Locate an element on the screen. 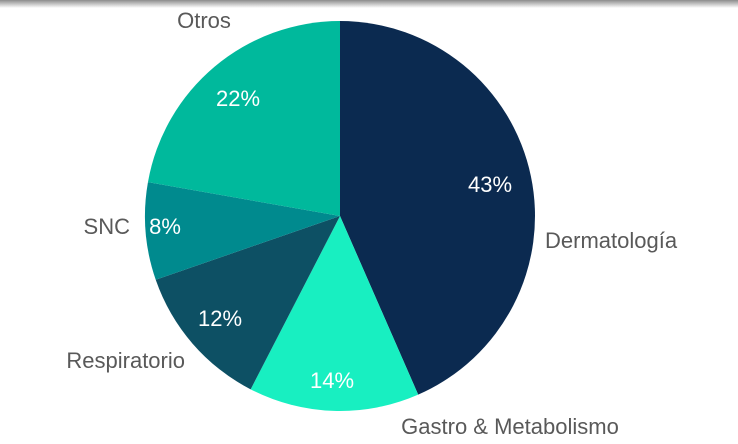  category-label: Gastro & Metabolismo is located at coordinates (510, 426).